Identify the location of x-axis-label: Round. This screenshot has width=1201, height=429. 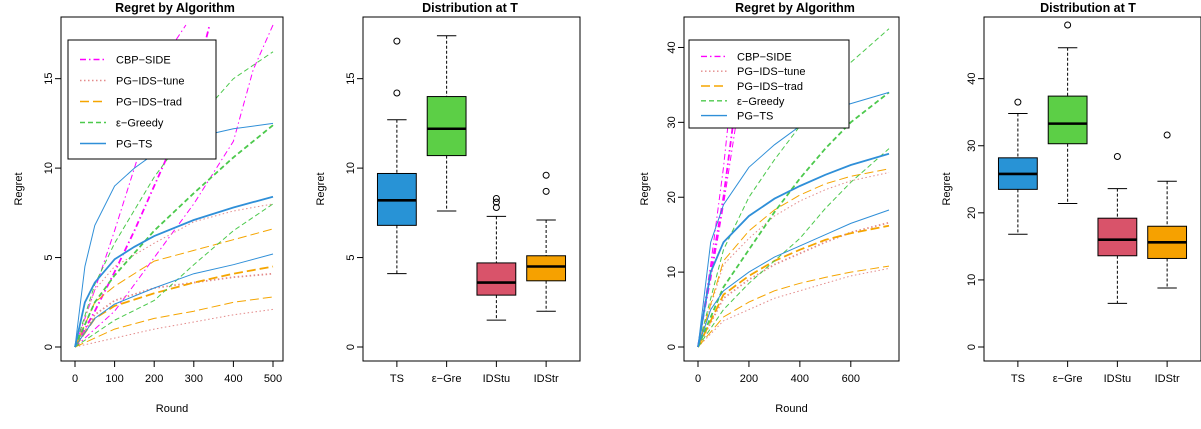
(172, 409).